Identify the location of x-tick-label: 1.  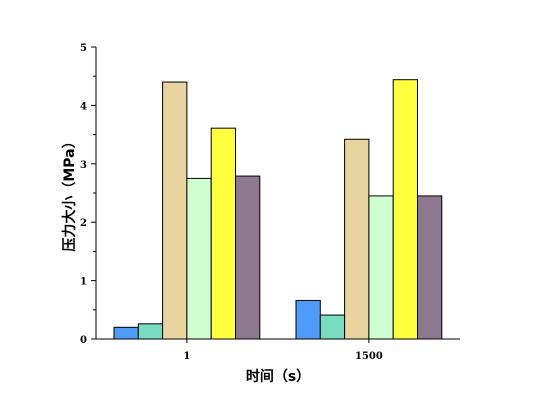
(186, 356).